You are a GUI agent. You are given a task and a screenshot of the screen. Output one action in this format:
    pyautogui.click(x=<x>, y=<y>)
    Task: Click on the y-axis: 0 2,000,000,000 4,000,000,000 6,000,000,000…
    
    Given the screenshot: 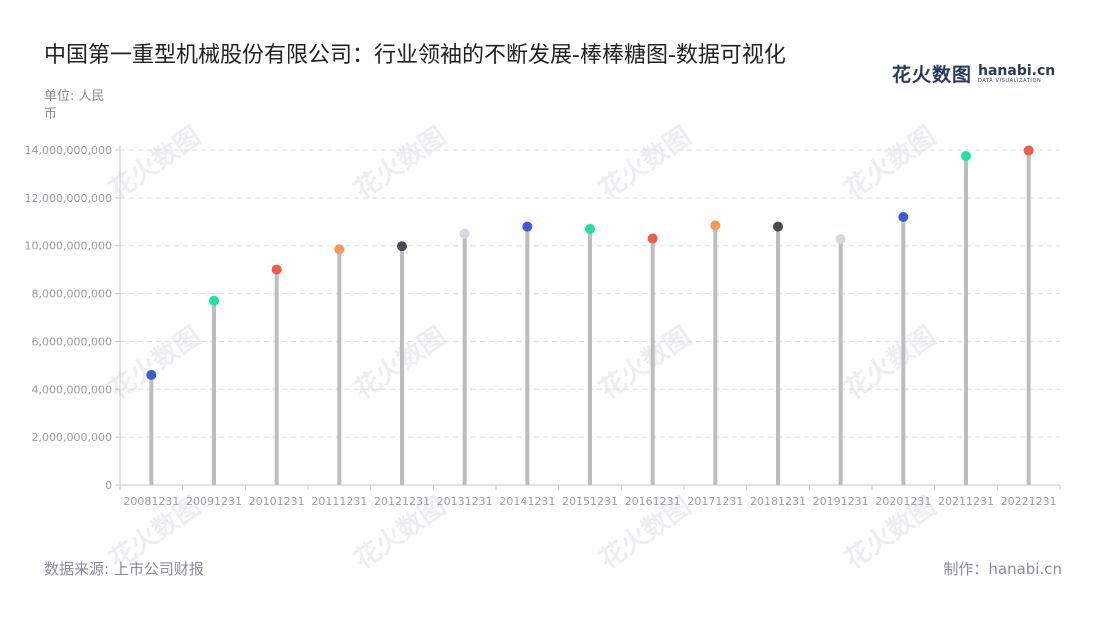 What is the action you would take?
    pyautogui.click(x=73, y=318)
    